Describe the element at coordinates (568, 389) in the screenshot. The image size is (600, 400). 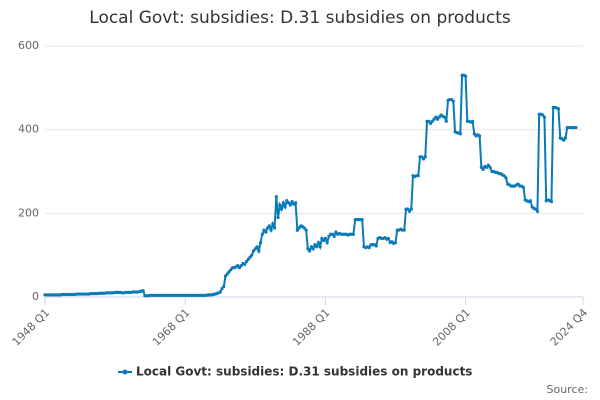
I see `source: Source:` at that location.